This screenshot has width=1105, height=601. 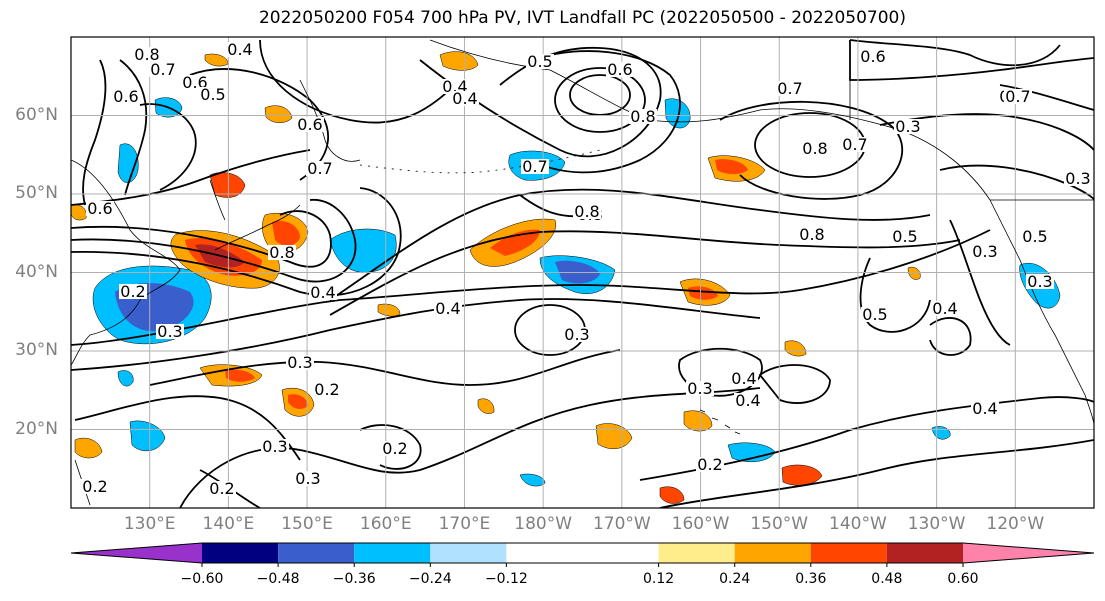 What do you see at coordinates (1028, 553) in the screenshot?
I see `colorbar-extend-high` at bounding box center [1028, 553].